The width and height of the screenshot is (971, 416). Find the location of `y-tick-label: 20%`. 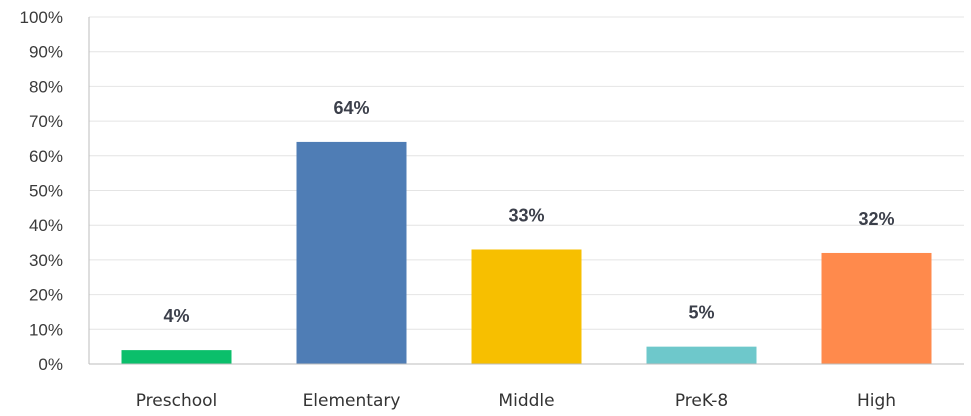

y-tick-label: 20% is located at coordinates (46, 295).